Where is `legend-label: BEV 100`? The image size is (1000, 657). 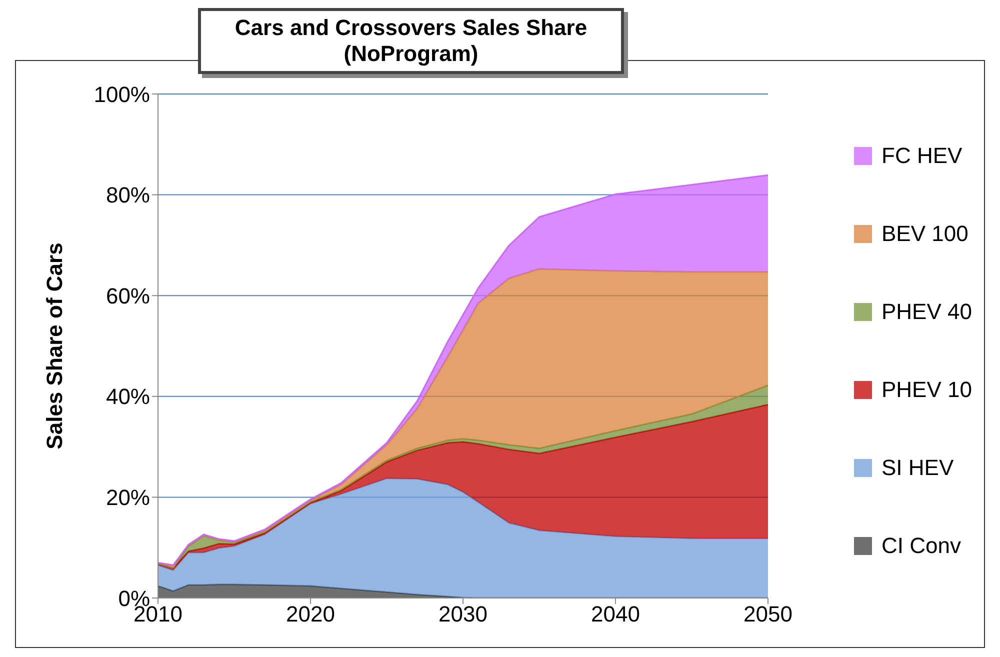
legend-label: BEV 100 is located at coordinates (925, 234).